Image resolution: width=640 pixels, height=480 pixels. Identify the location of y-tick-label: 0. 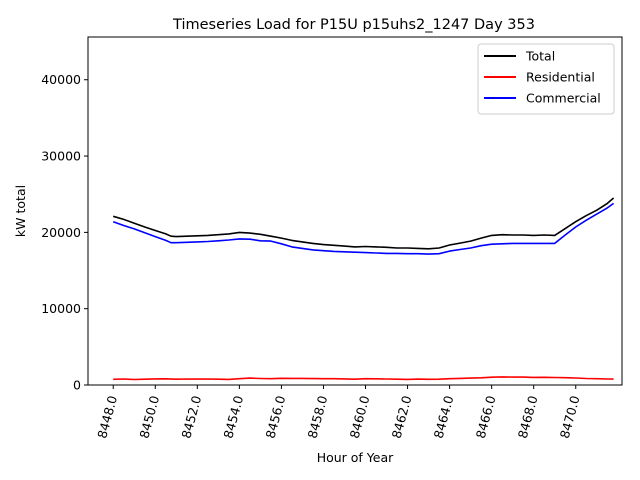
(77, 385).